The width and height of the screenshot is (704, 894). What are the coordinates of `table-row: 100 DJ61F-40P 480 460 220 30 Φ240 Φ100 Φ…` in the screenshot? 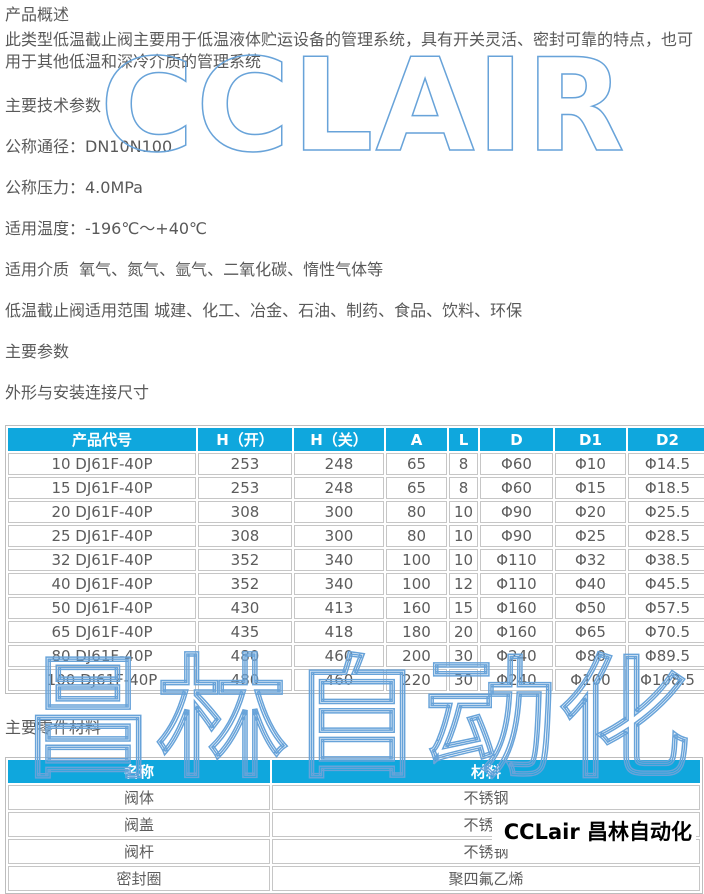 It's located at (356, 680).